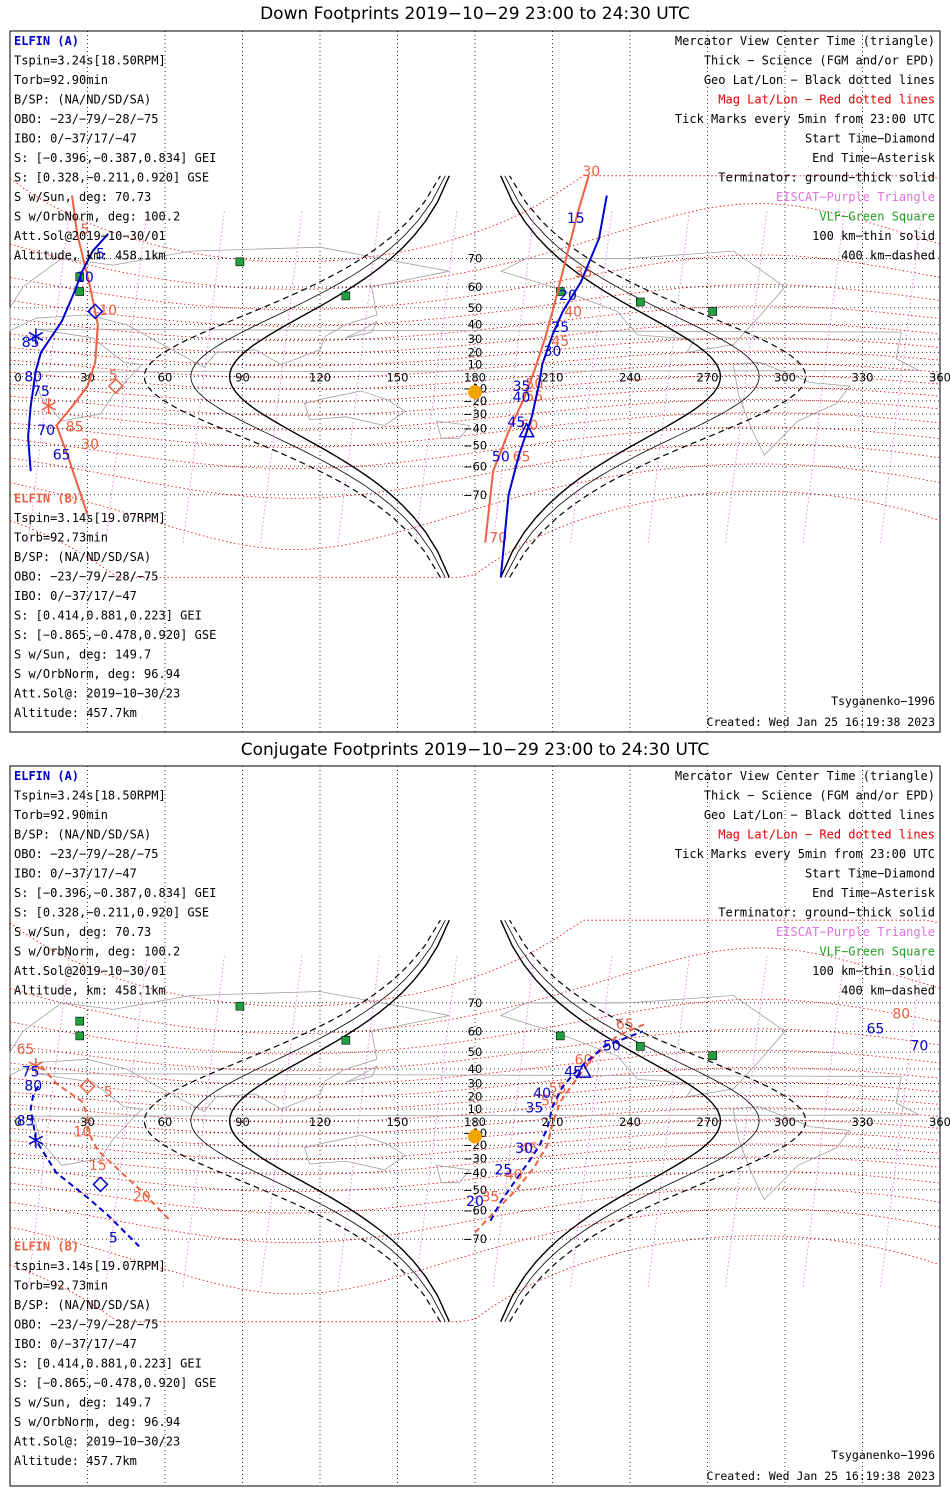 This screenshot has width=950, height=1500. Describe the element at coordinates (805, 854) in the screenshot. I see `legend-entry: Tick Marks every 5min from 23:00 UTC` at that location.